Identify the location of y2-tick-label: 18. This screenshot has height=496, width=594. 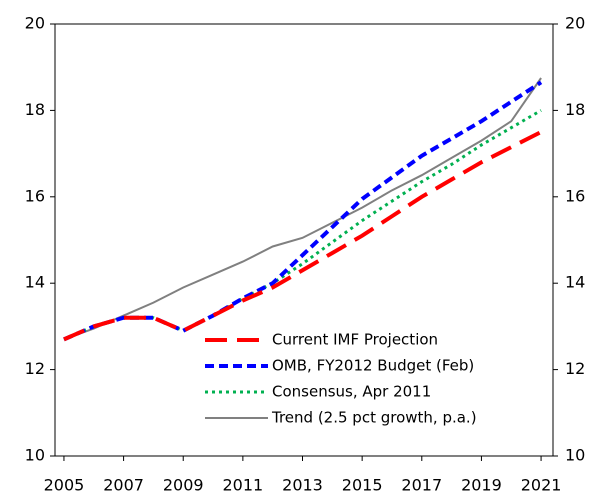
(575, 109).